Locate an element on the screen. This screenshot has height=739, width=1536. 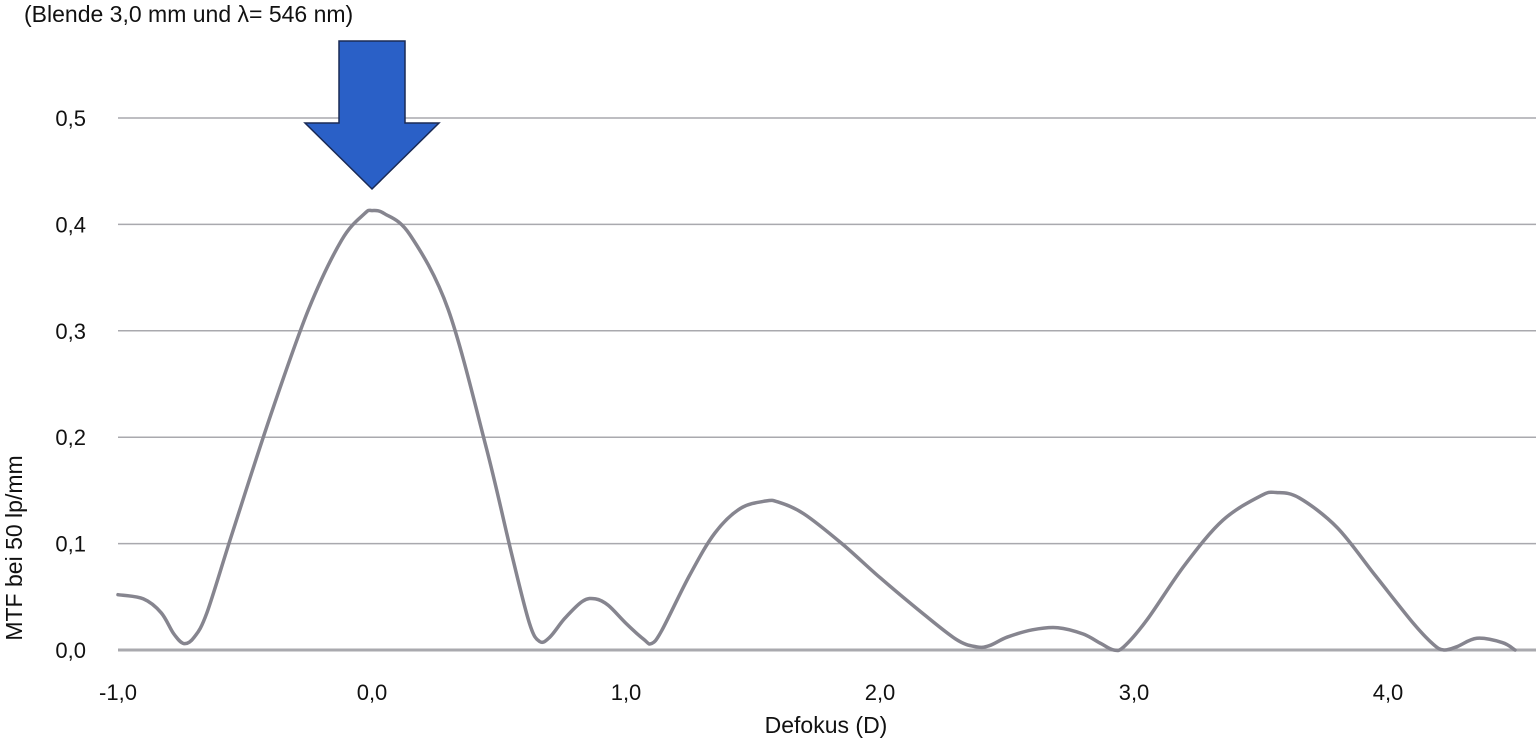
y-tick-labels: 0,0 0,1 0,2 0,3 0,4 0,5 is located at coordinates (70, 384).